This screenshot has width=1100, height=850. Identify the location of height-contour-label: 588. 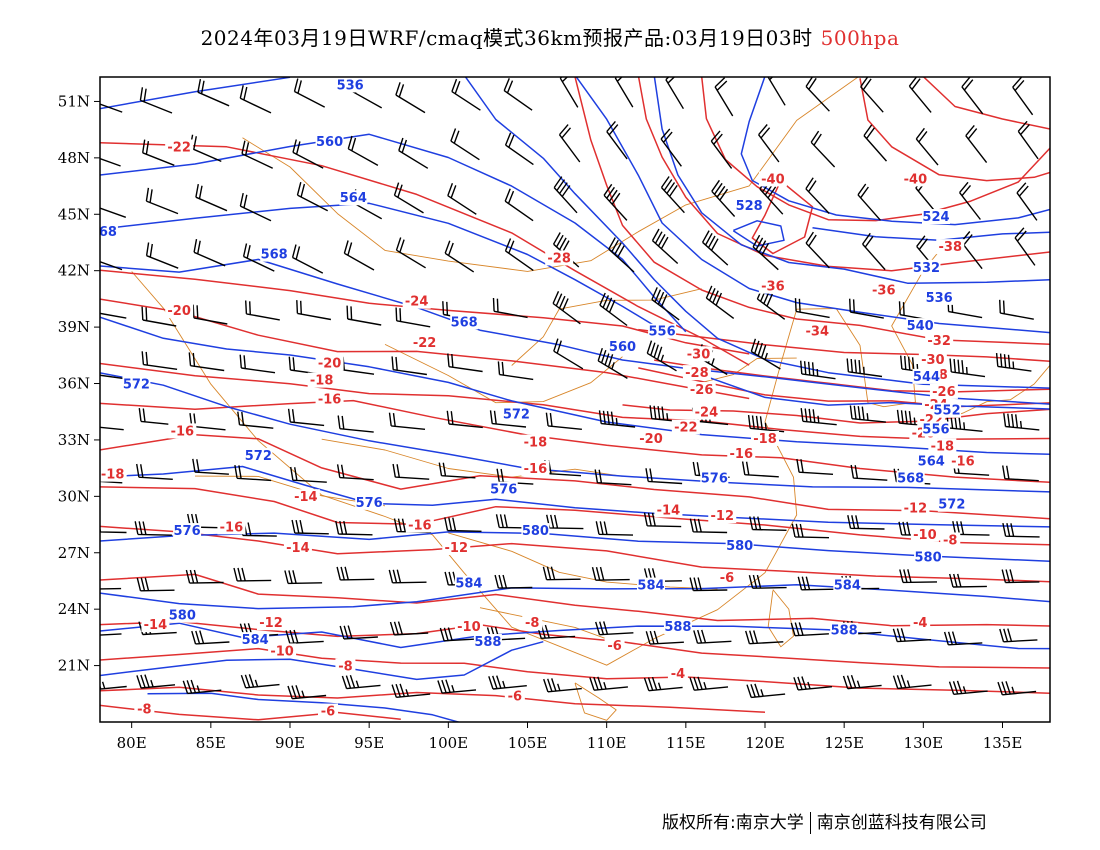
(844, 631).